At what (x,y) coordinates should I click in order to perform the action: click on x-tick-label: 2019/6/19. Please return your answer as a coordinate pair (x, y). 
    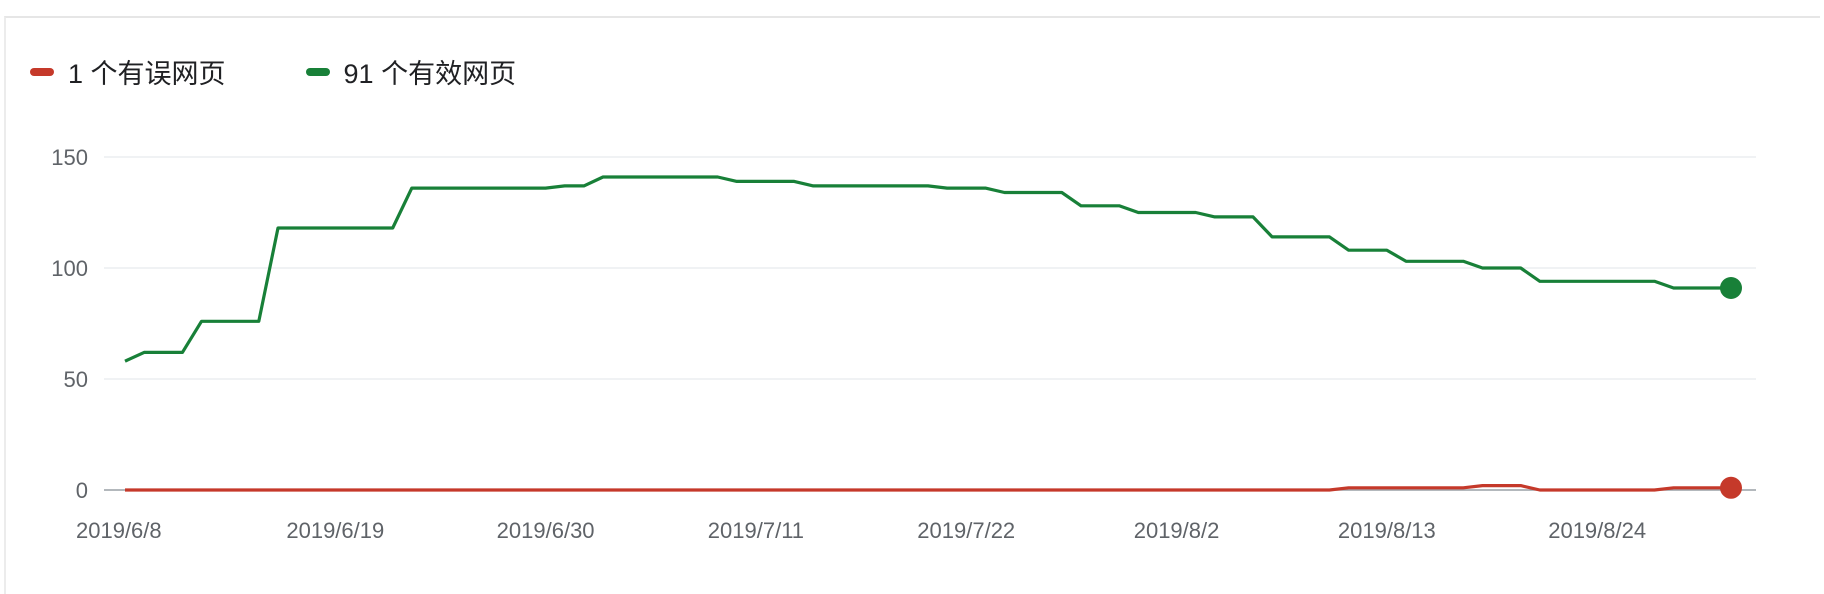
    Looking at the image, I should click on (335, 530).